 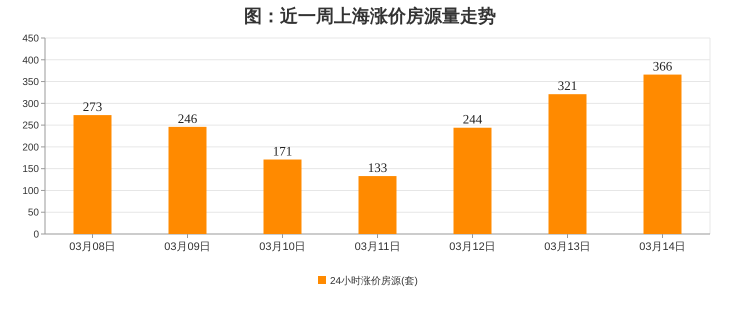 I want to click on data-label: 366, so click(x=662, y=66).